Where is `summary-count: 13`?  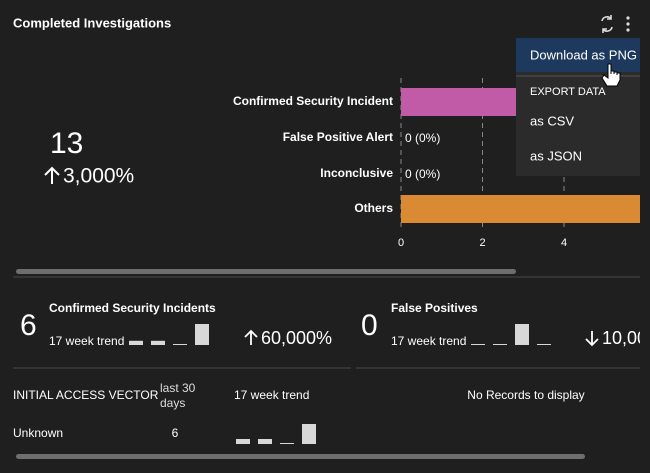 summary-count: 13 is located at coordinates (66, 143).